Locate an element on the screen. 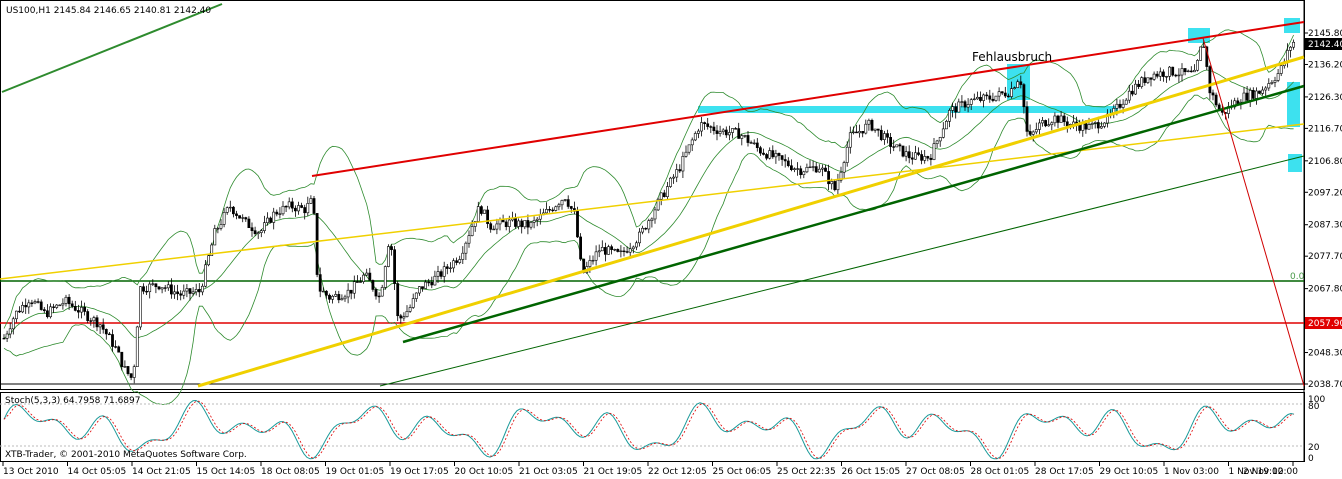  time-tick-label: 1 Nov 03:00 is located at coordinates (1191, 472).